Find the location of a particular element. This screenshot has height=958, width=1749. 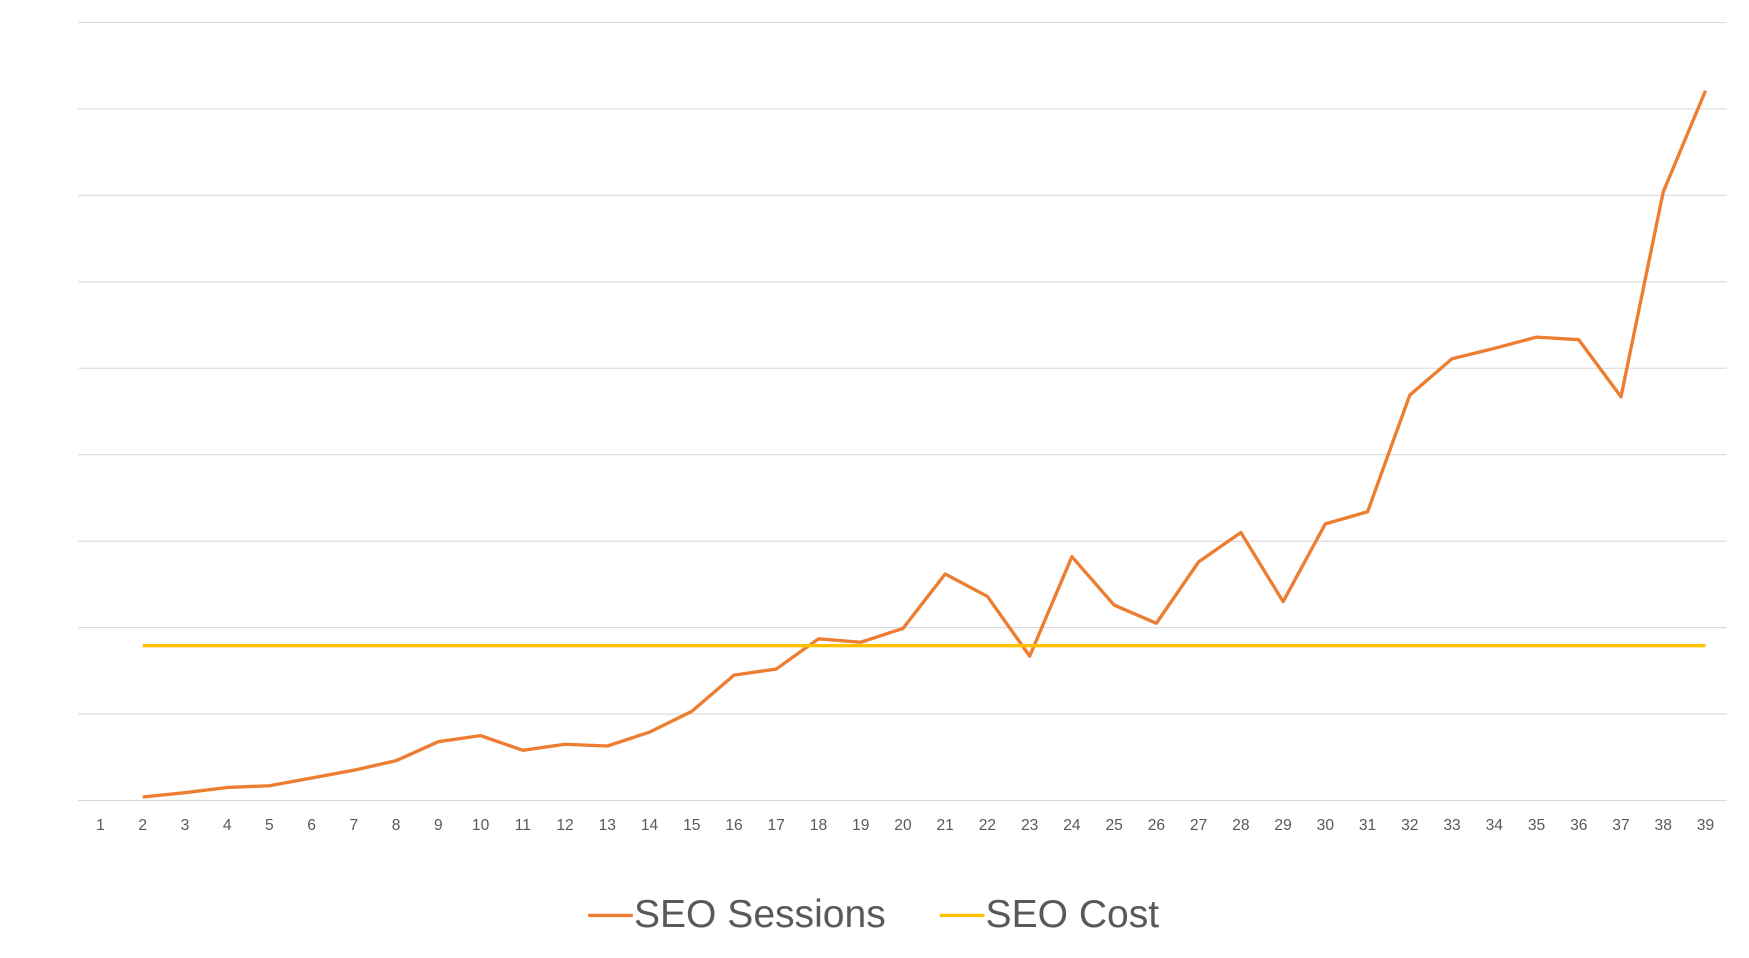

x-tick-label: 27 is located at coordinates (1198, 825).